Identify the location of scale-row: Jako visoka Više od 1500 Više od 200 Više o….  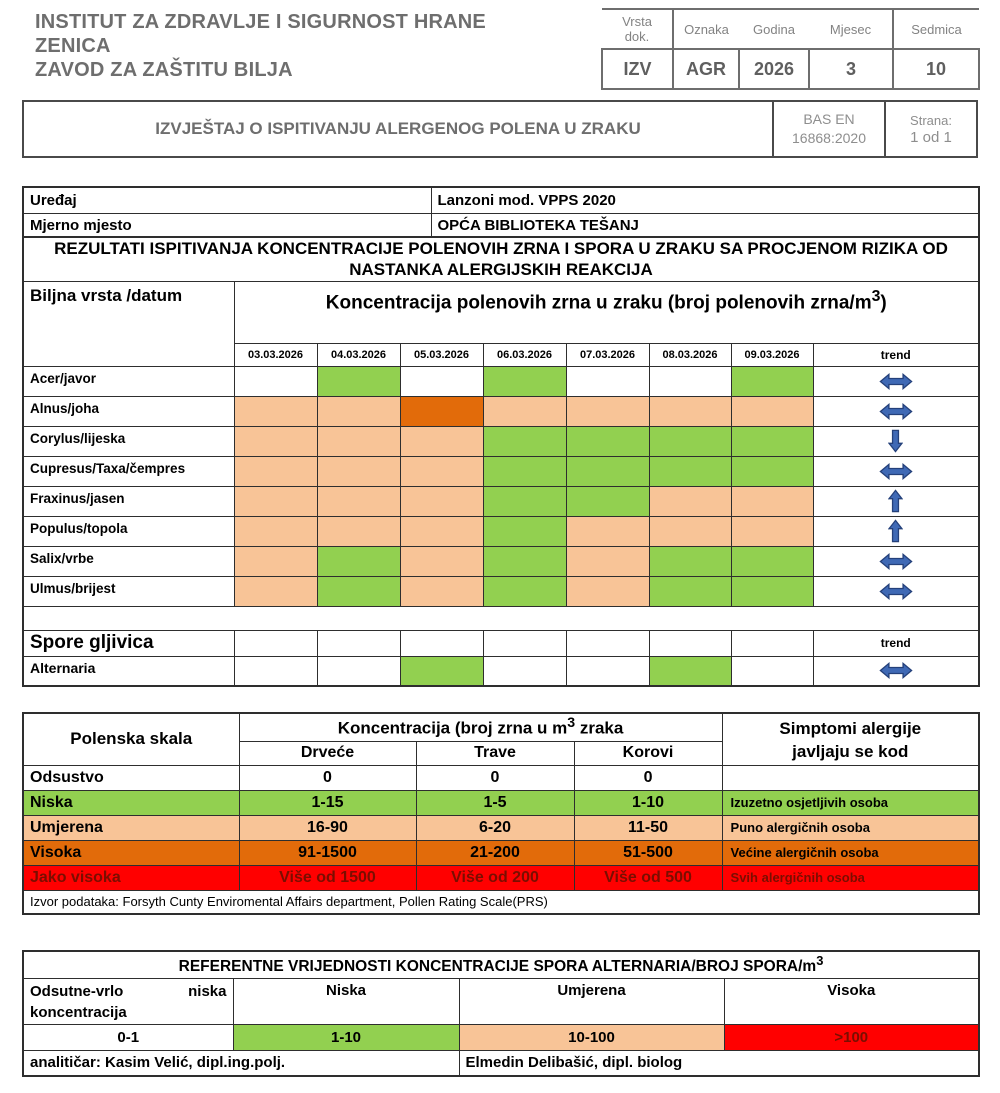
(501, 877).